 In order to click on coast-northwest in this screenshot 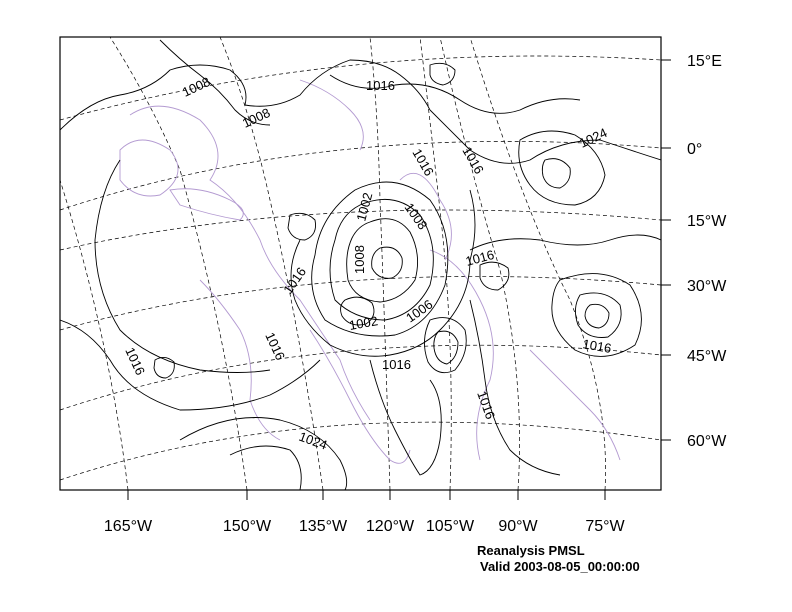, I will do `click(331, 115)`.